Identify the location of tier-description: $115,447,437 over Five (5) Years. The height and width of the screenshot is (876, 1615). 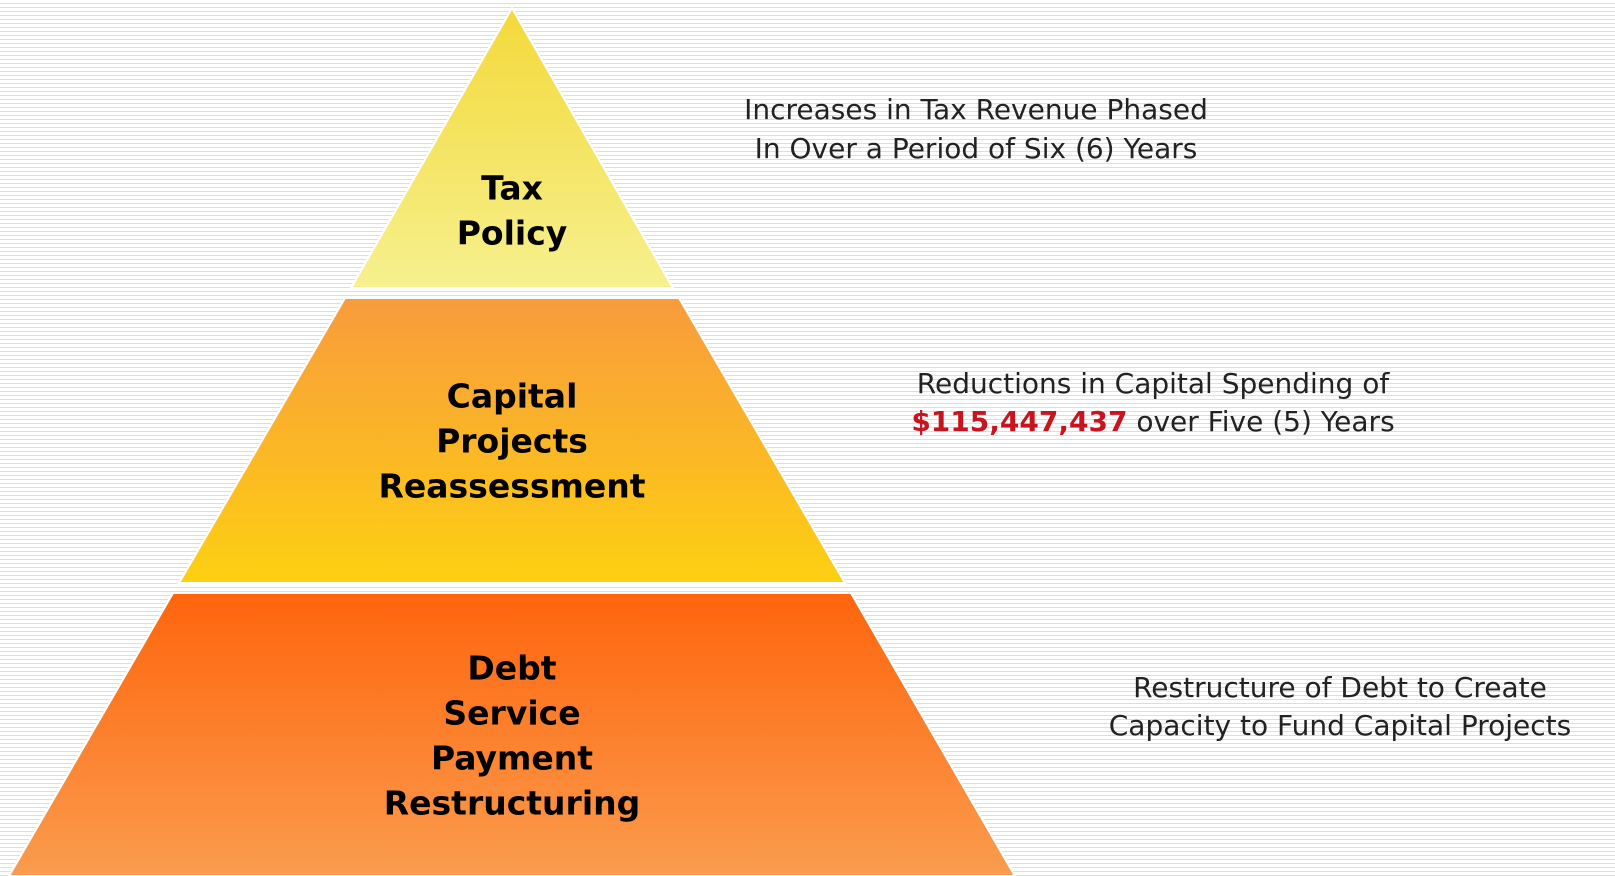
(1152, 421).